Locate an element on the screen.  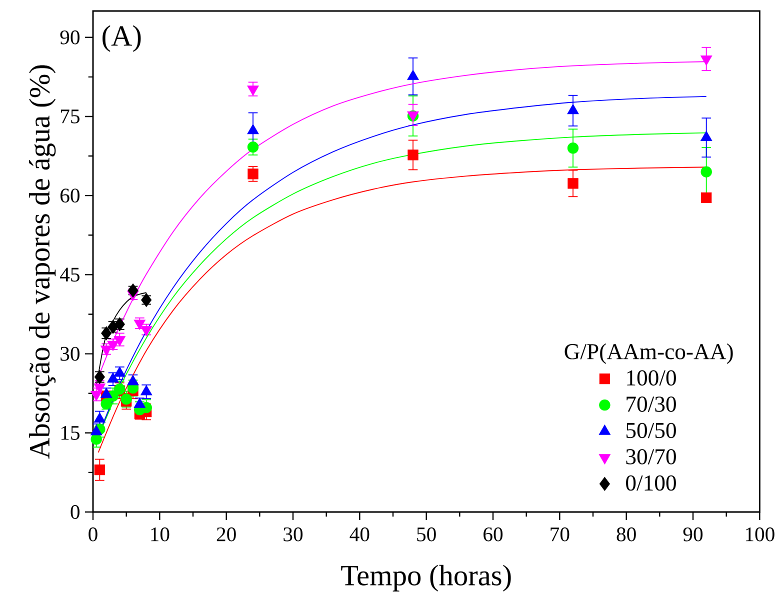
x-tick-label: 40 is located at coordinates (360, 534).